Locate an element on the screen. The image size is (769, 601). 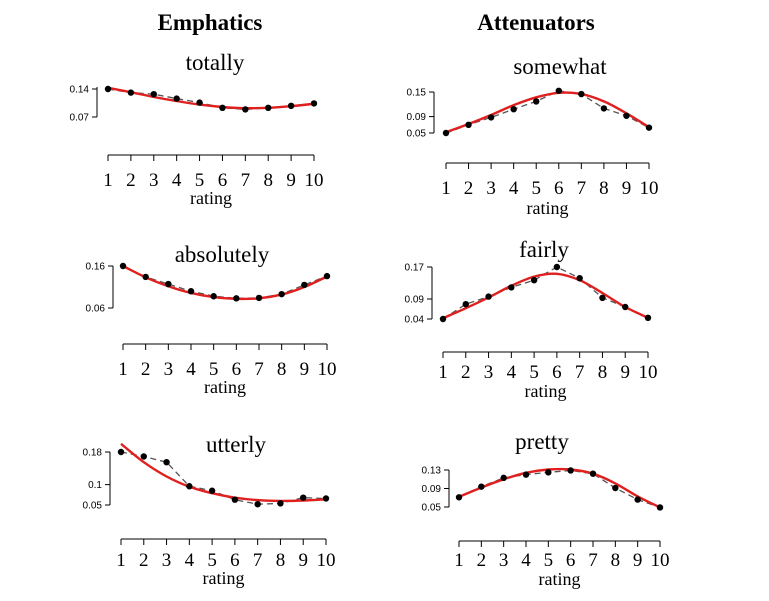
panel-title: utterly is located at coordinates (236, 444).